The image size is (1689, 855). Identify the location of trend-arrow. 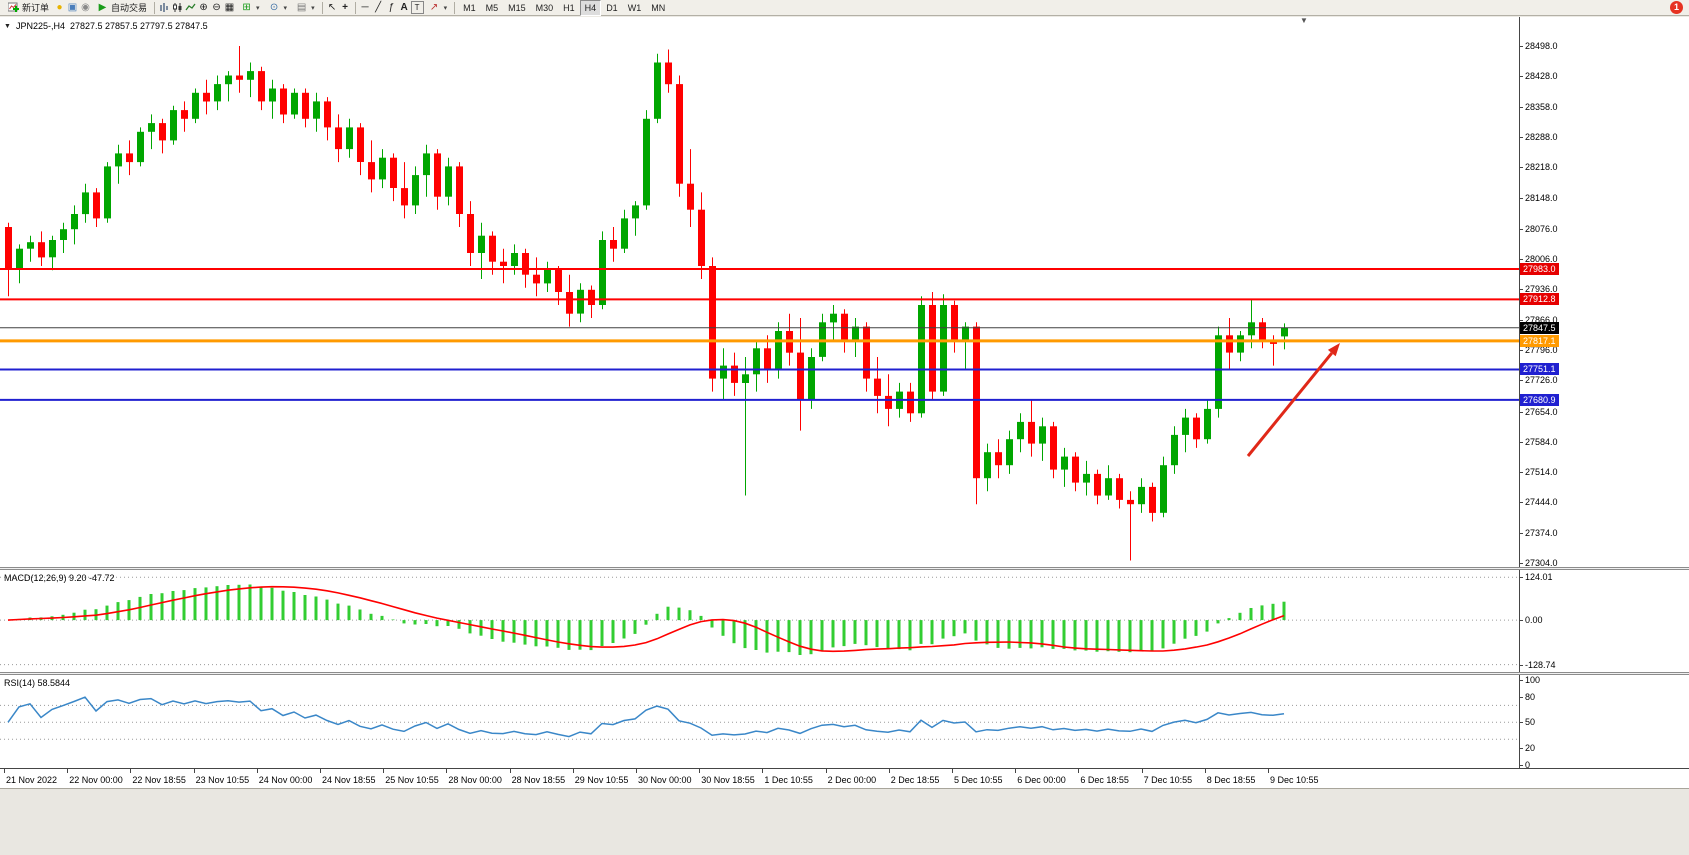
(1289, 404).